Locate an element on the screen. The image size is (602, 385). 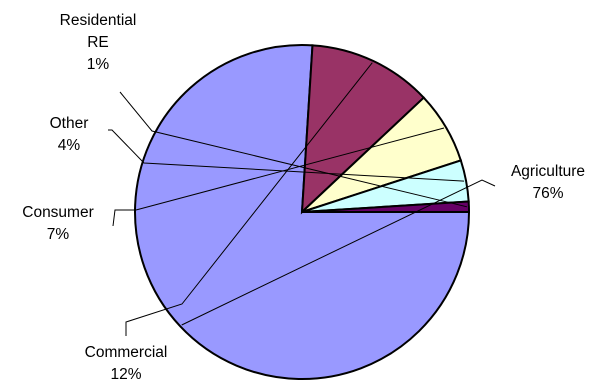
data-label-residential-re: Residential RE 1% is located at coordinates (98, 42).